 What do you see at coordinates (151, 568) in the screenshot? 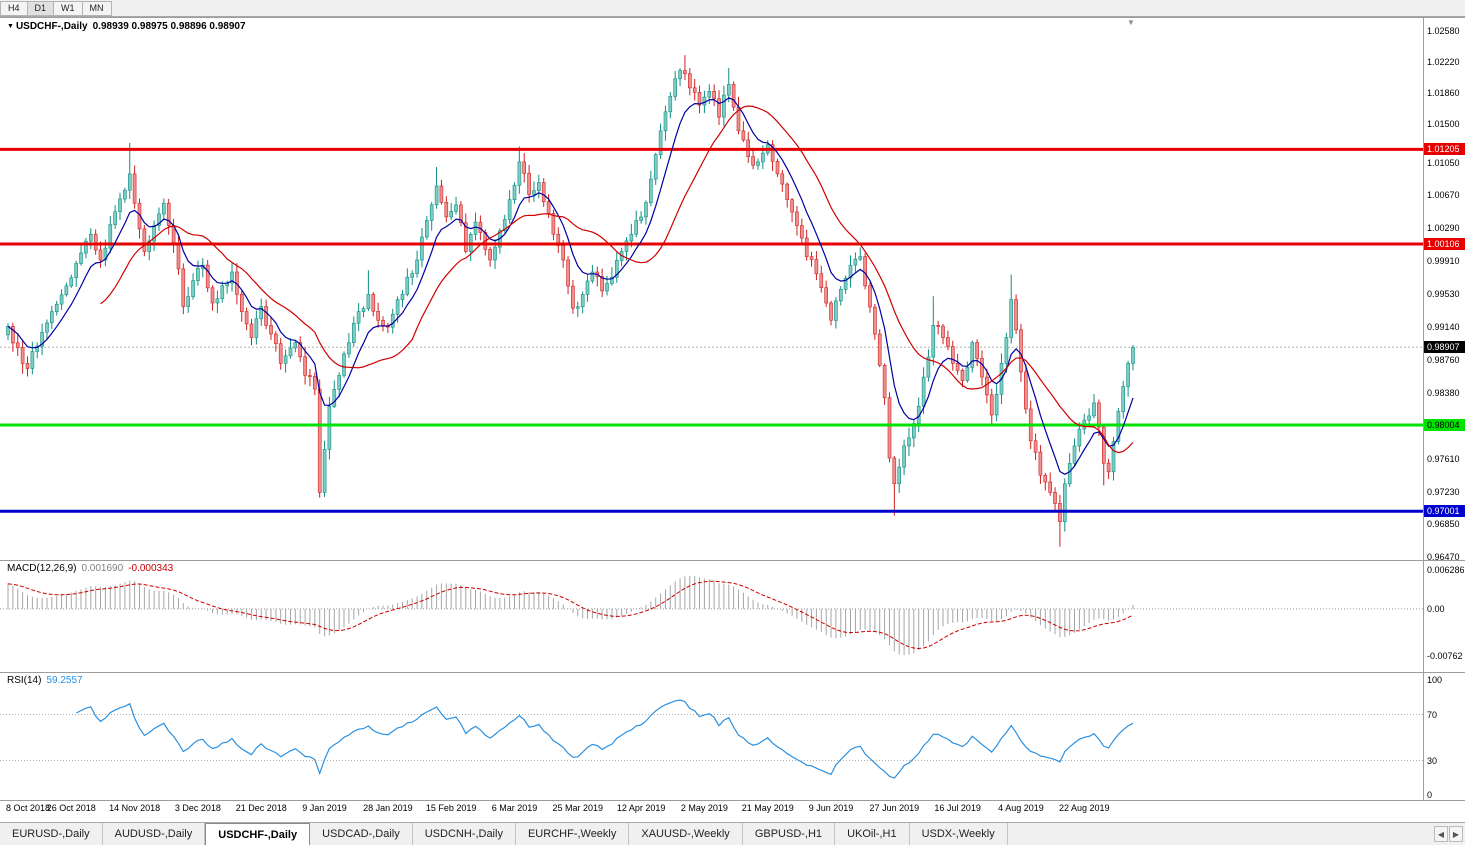
I see `macd-signal-value: -0.000343` at bounding box center [151, 568].